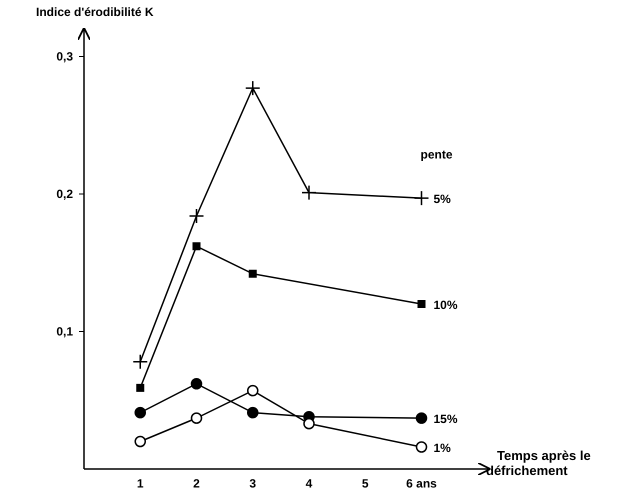 This screenshot has height=495, width=635. I want to click on y-tick-label: 0,2, so click(65, 193).